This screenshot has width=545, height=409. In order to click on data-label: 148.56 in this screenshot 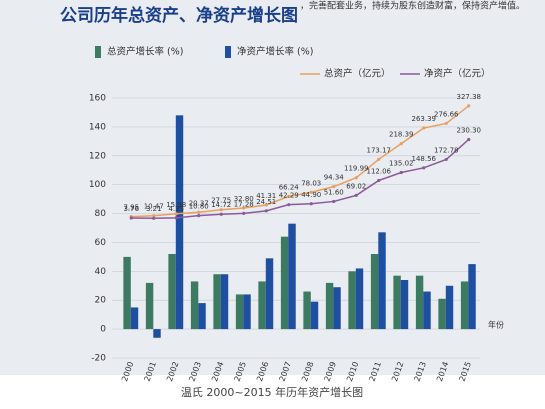, I will do `click(424, 159)`.